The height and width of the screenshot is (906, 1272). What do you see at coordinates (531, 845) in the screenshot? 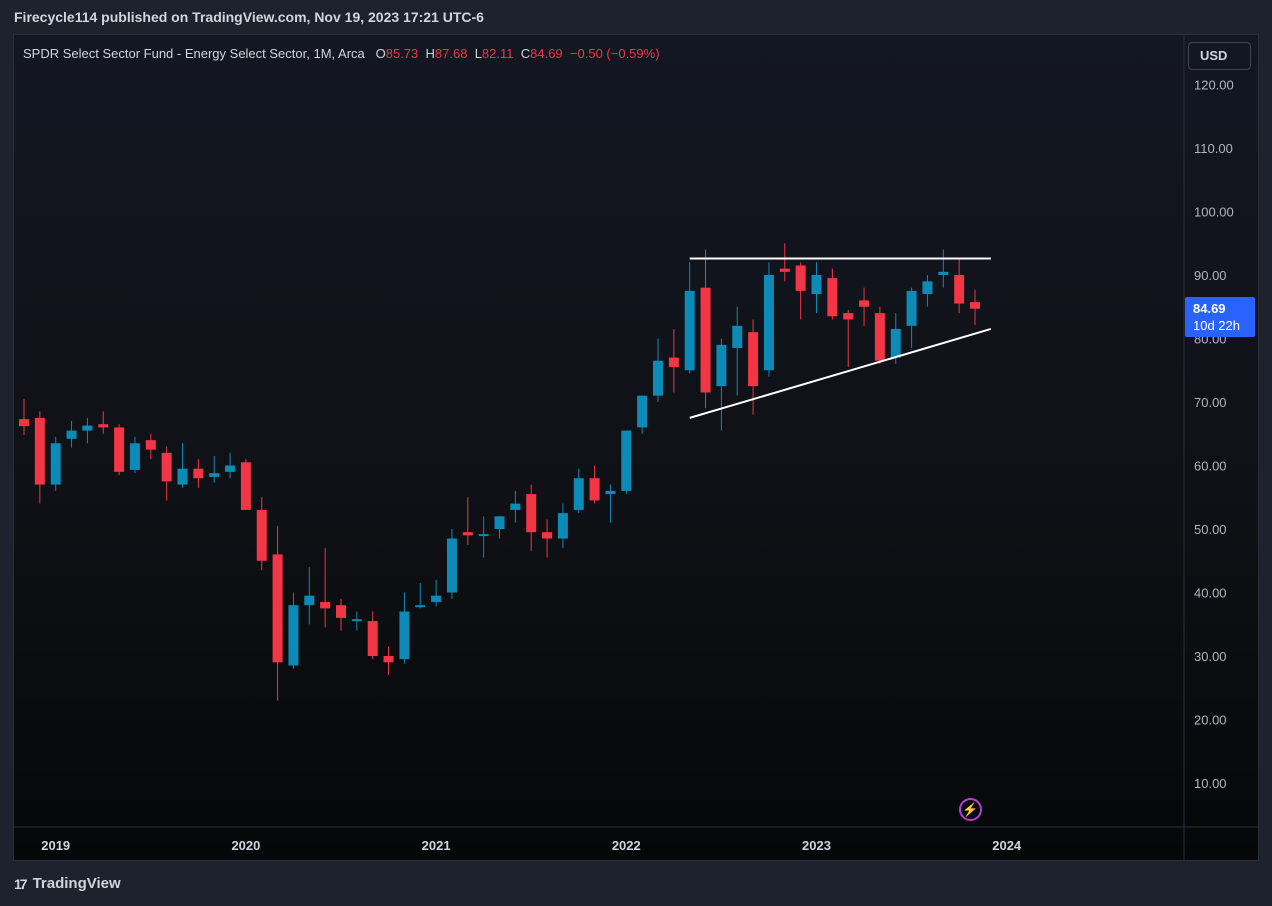
I see `time-axis: 2019 2020 2021 2022 2023 2024` at bounding box center [531, 845].